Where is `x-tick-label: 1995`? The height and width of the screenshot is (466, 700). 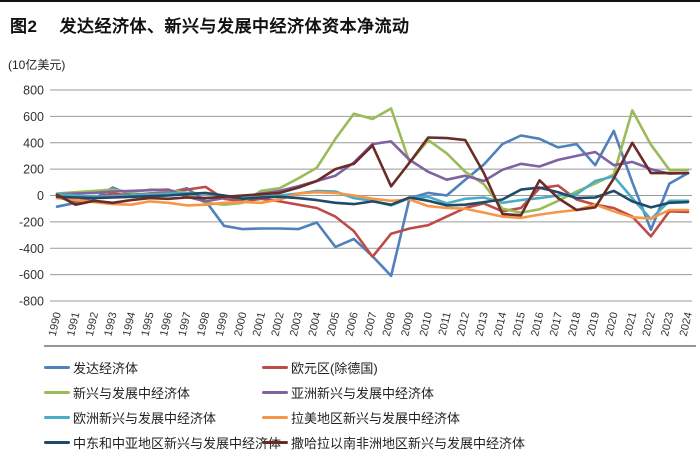 x-tick-label: 1995 is located at coordinates (148, 324).